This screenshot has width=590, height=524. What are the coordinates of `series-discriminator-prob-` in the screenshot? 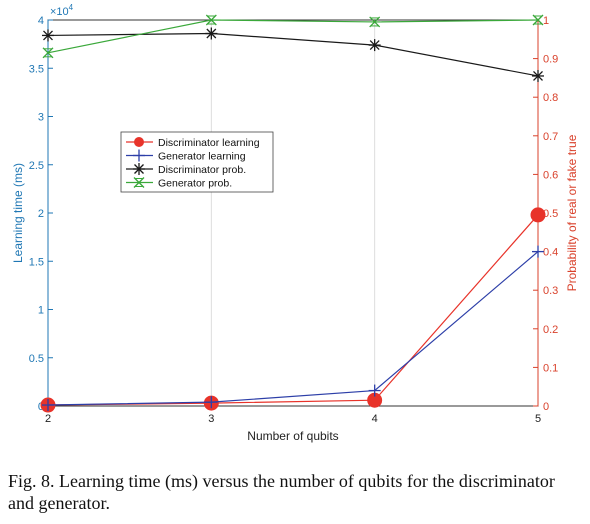 It's located at (293, 54).